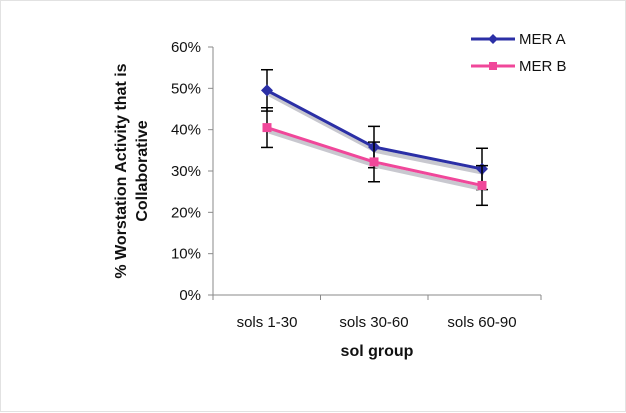 The width and height of the screenshot is (626, 413). Describe the element at coordinates (186, 171) in the screenshot. I see `y-tick-label: 30%` at that location.